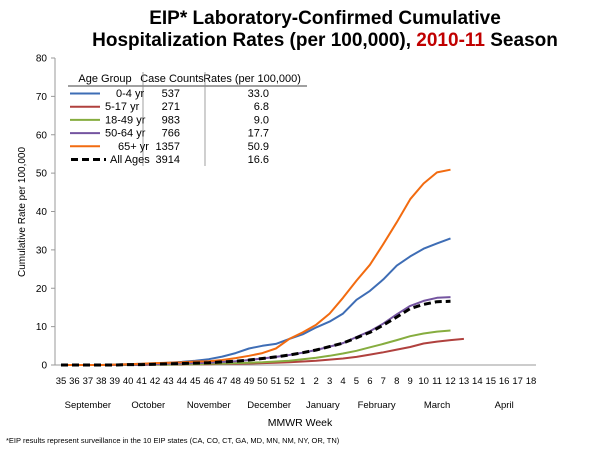 Image resolution: width=600 pixels, height=450 pixels. I want to click on legend-label: 5-17 yr, so click(122, 107).